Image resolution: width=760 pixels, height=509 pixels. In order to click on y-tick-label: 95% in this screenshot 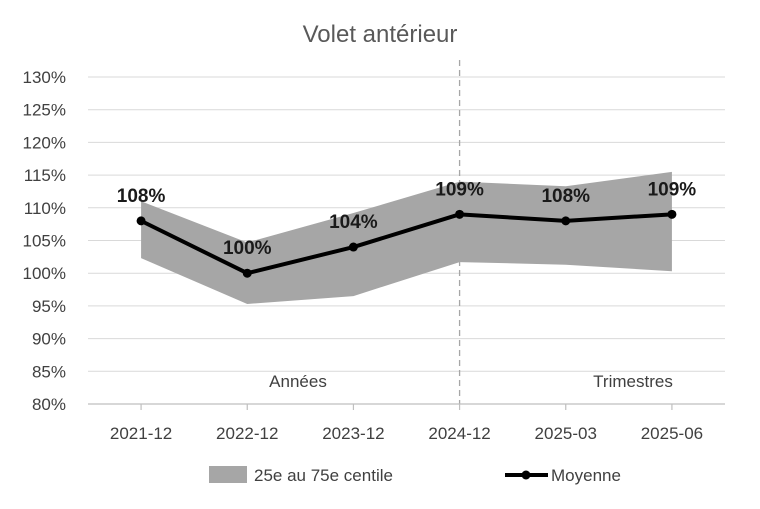, I will do `click(49, 306)`.